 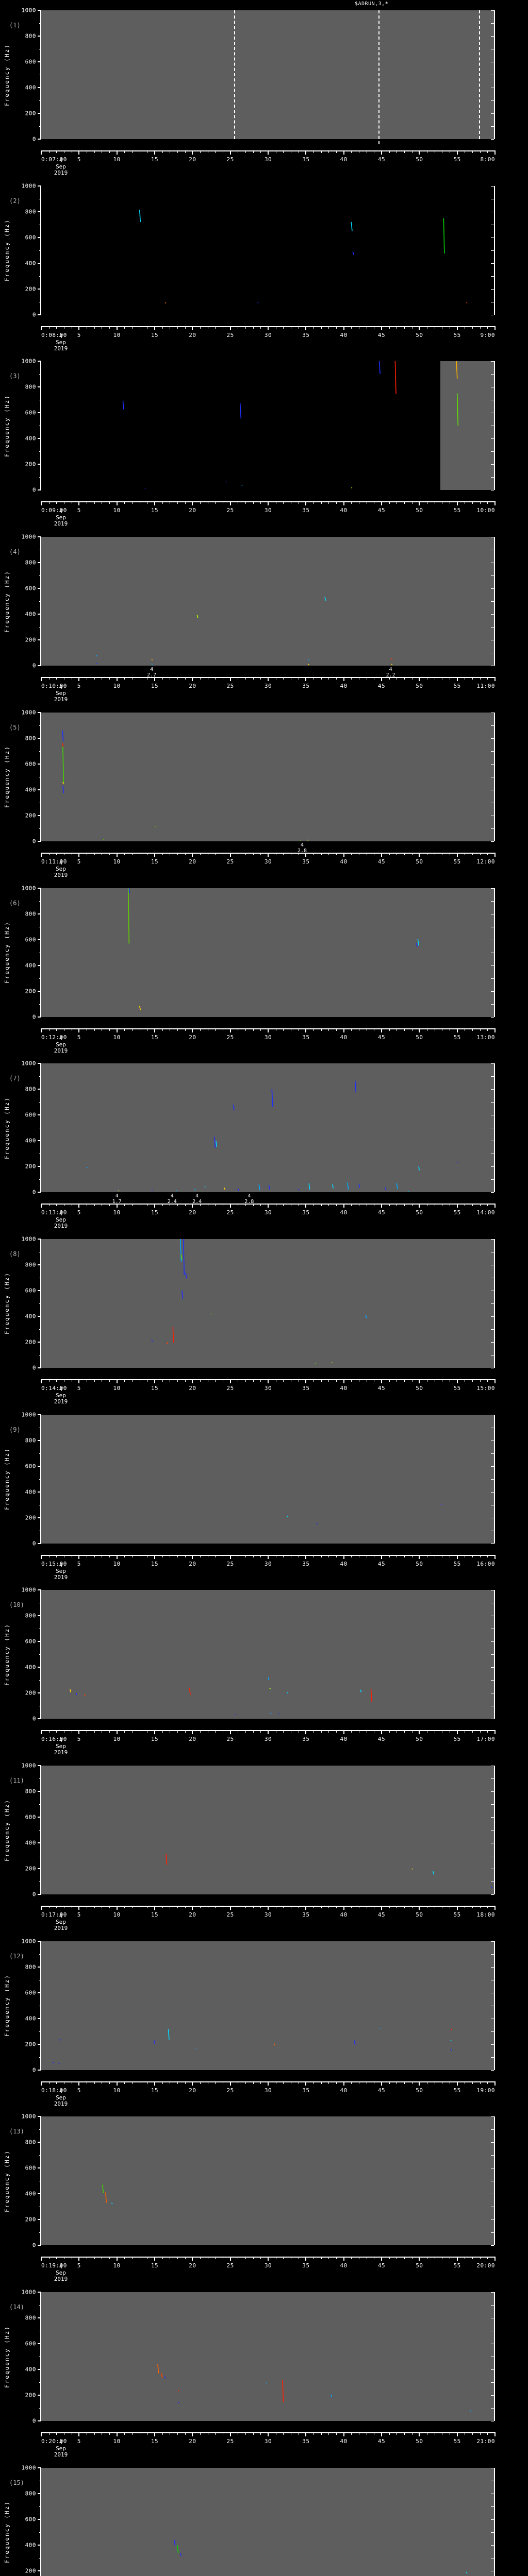 What do you see at coordinates (6, 1479) in the screenshot?
I see `y-axis-title-text: Frequency (Hz)` at bounding box center [6, 1479].